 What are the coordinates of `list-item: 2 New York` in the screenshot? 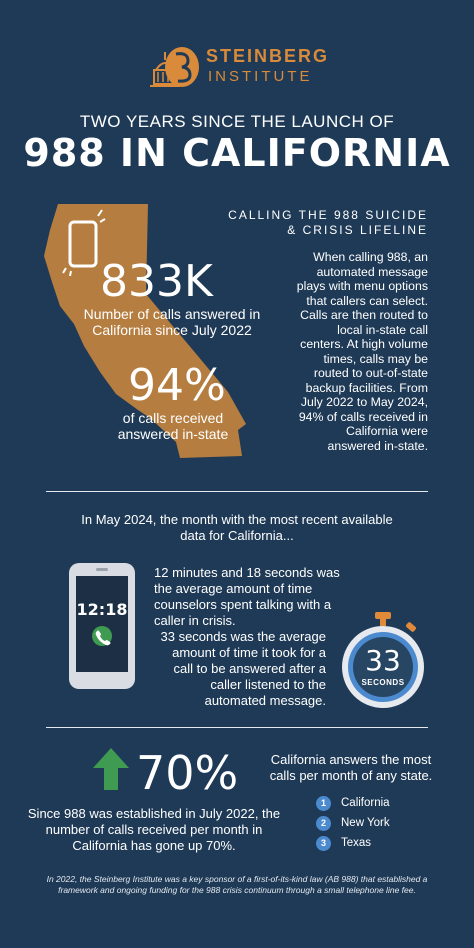 It's located at (353, 823).